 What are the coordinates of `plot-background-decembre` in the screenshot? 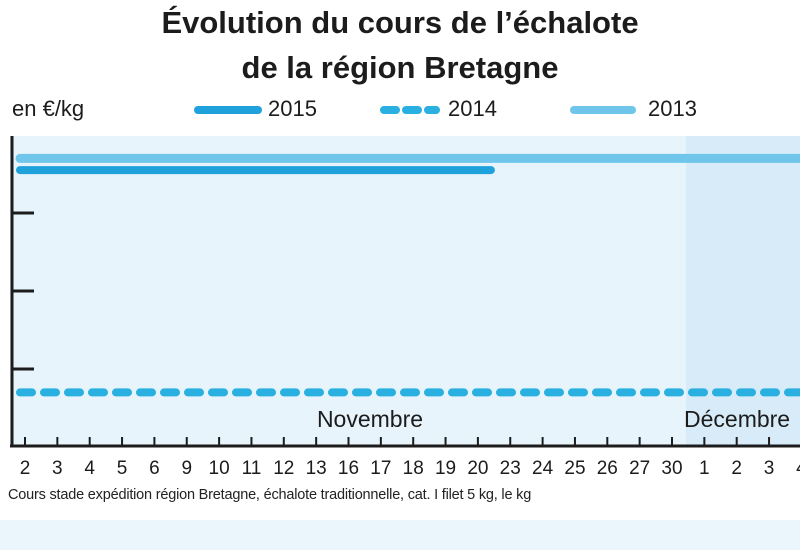 It's located at (743, 290).